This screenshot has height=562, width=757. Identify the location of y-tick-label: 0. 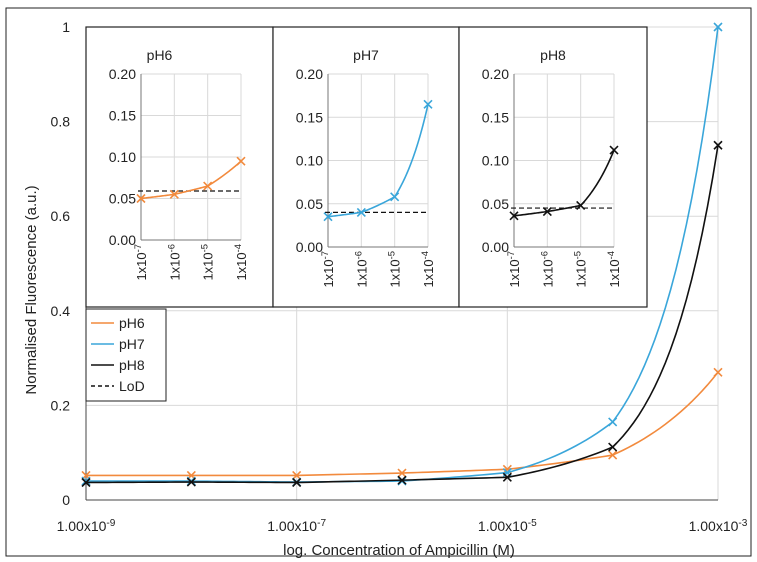
(66, 500).